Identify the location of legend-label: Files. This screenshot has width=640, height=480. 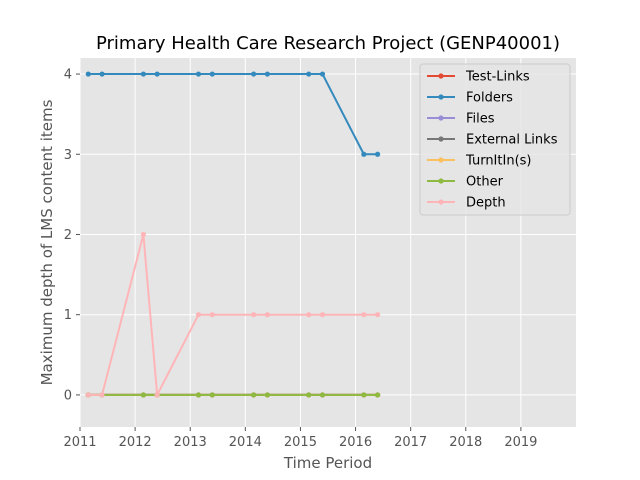
(480, 119).